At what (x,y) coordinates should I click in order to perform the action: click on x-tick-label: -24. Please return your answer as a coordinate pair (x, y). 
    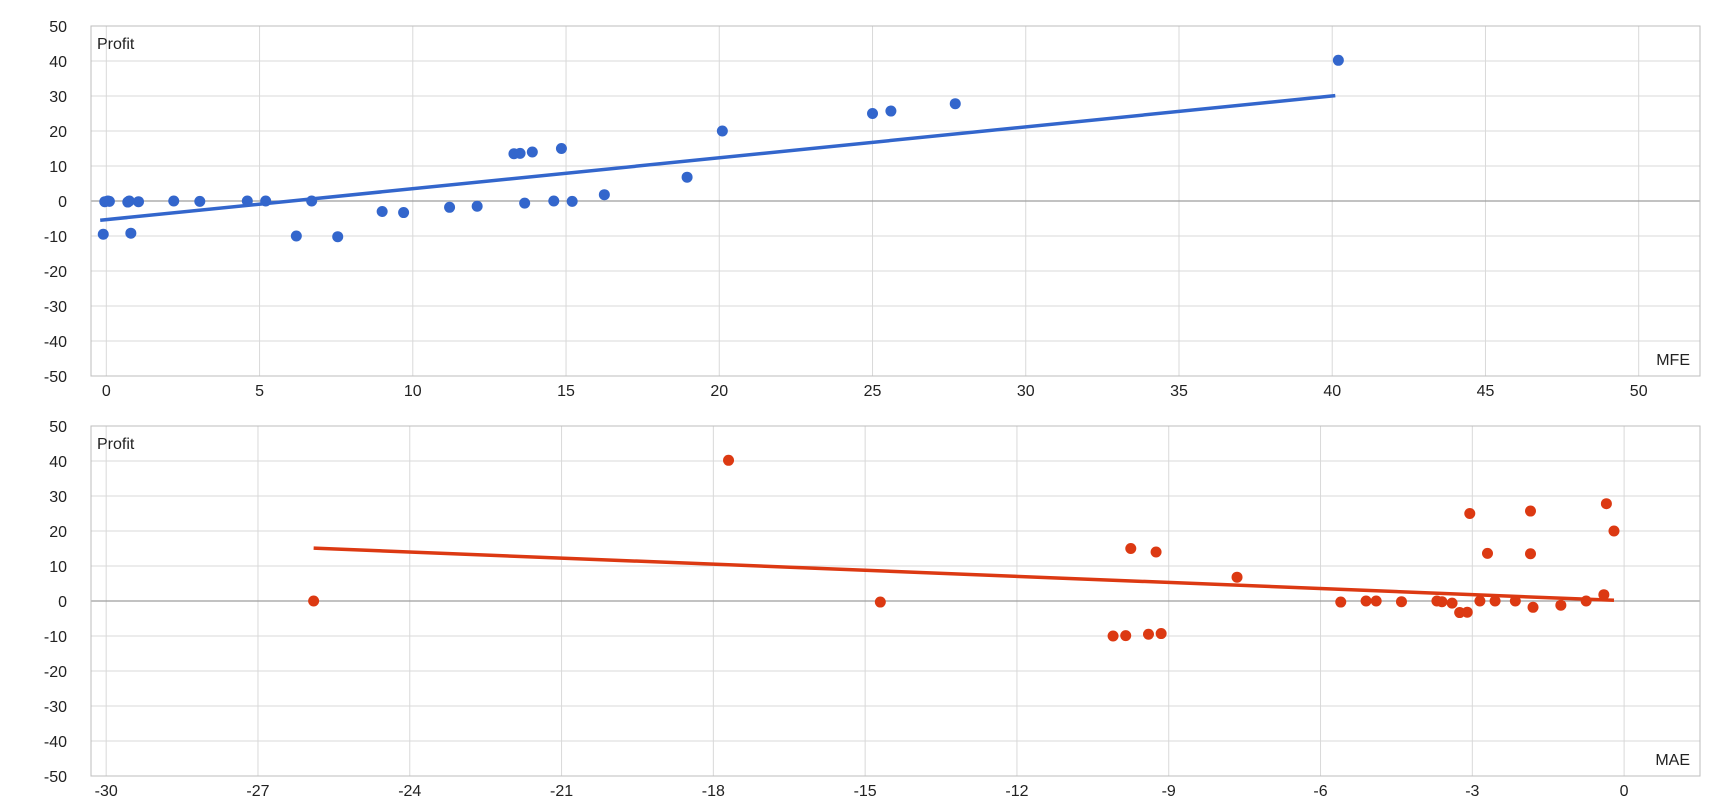
    Looking at the image, I should click on (409, 791).